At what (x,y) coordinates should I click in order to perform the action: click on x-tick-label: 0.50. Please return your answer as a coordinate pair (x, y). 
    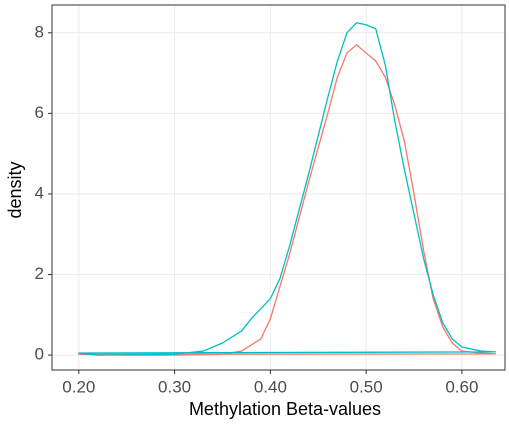
    Looking at the image, I should click on (366, 386).